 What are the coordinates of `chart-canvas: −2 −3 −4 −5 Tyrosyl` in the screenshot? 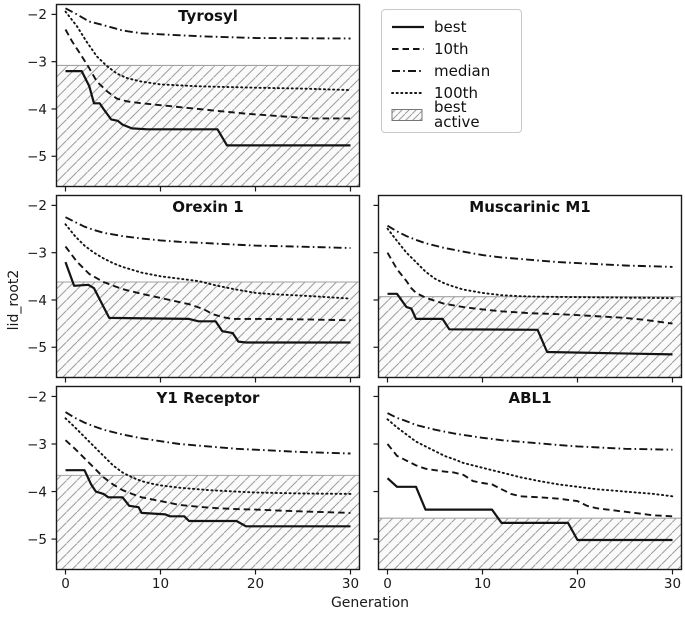 It's located at (194, 97).